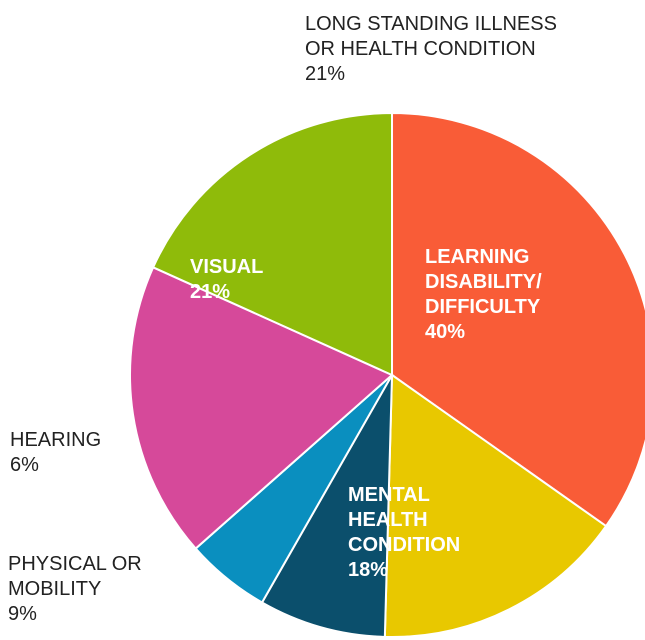 This screenshot has height=640, width=645. Describe the element at coordinates (85, 453) in the screenshot. I see `slice-label: HEARING 6%` at that location.